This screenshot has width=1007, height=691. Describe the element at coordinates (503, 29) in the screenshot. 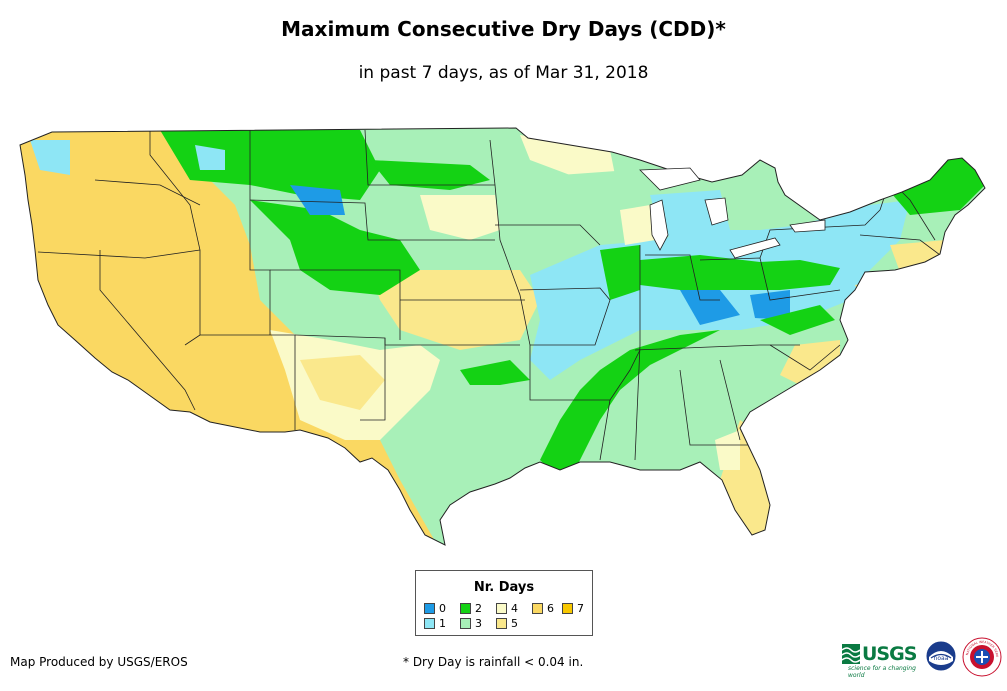

I see `map-title: Maximum Consecutive Dry Days (CDD)*` at that location.